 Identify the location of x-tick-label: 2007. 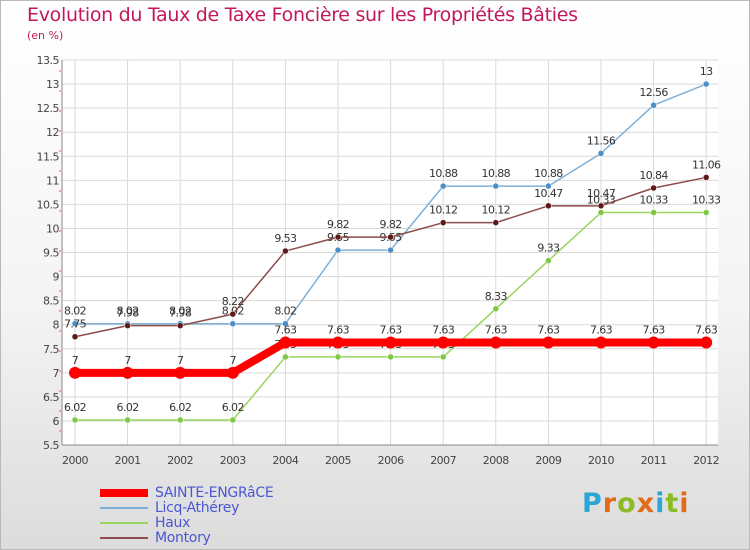
(443, 460).